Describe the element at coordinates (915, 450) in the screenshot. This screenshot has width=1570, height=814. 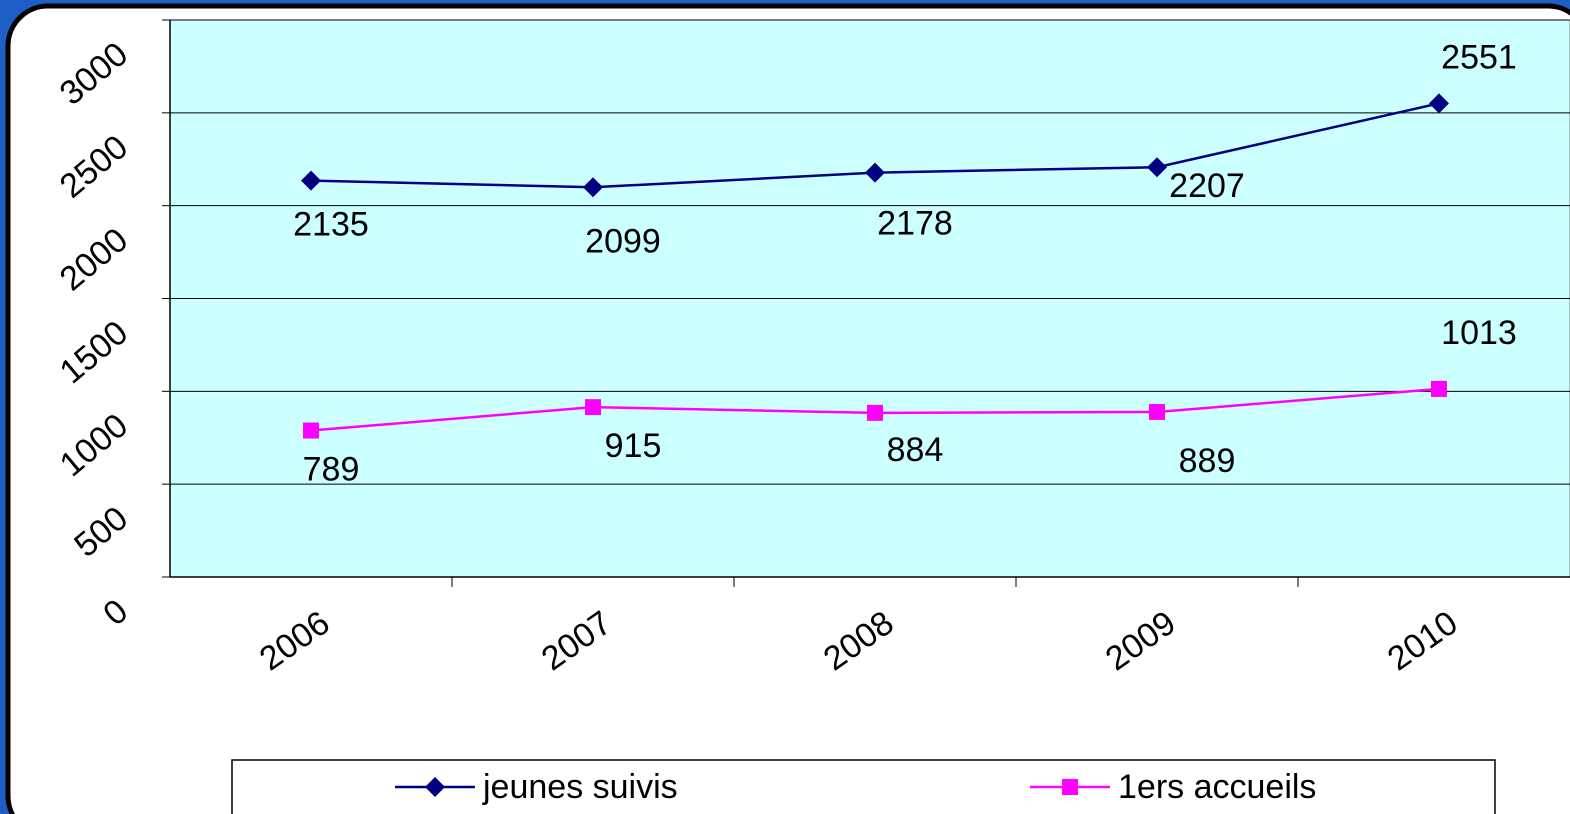
I see `data-label: 884` at that location.